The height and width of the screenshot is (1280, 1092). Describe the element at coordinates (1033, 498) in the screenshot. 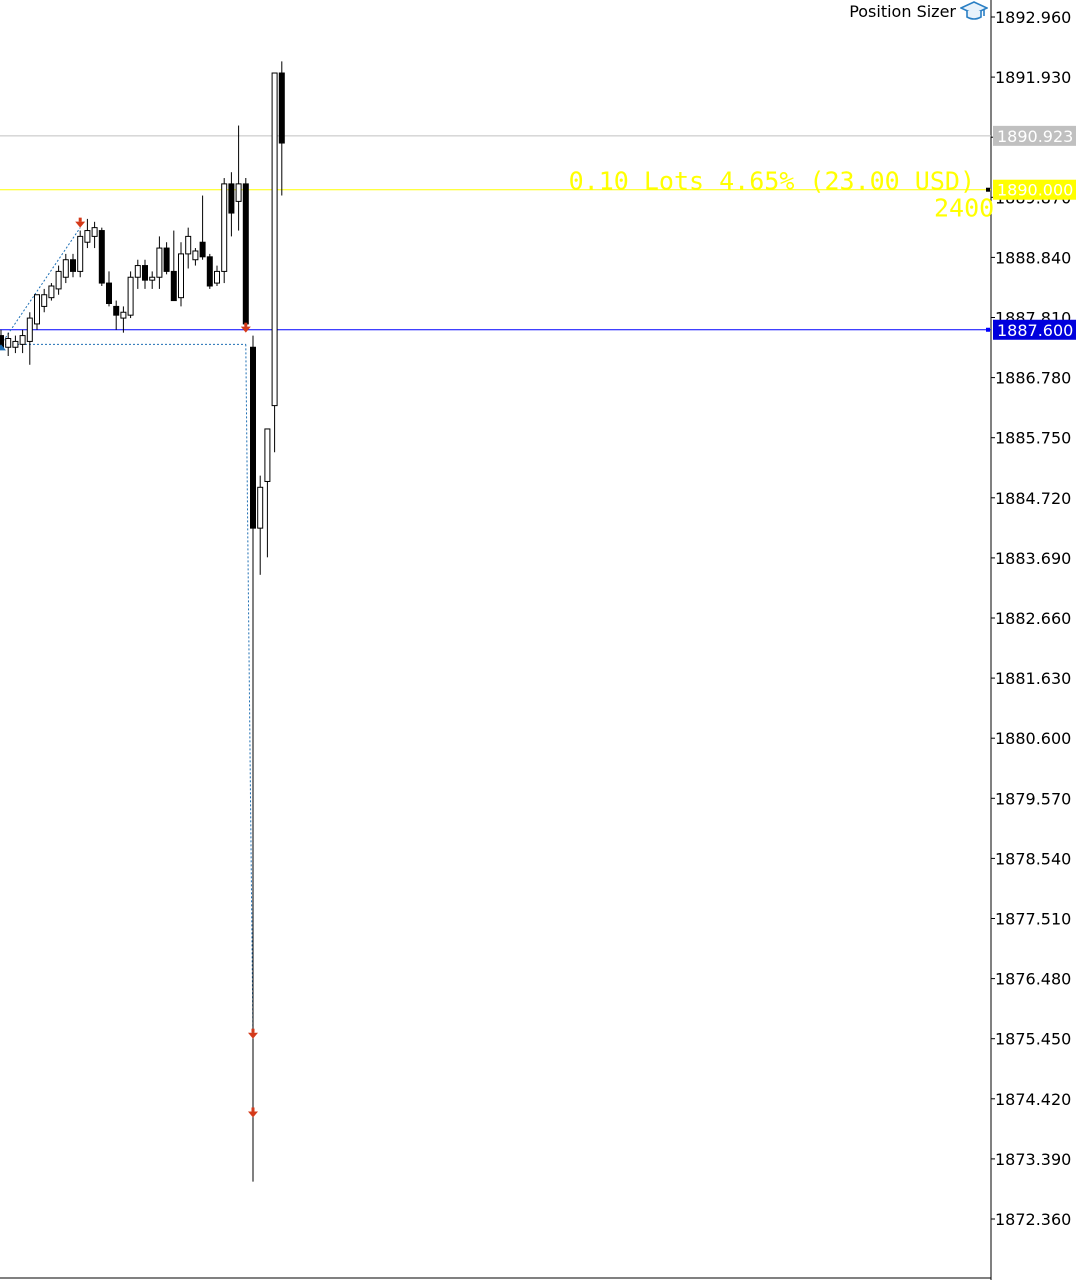

I see `price-tick-label: 1884.720` at that location.